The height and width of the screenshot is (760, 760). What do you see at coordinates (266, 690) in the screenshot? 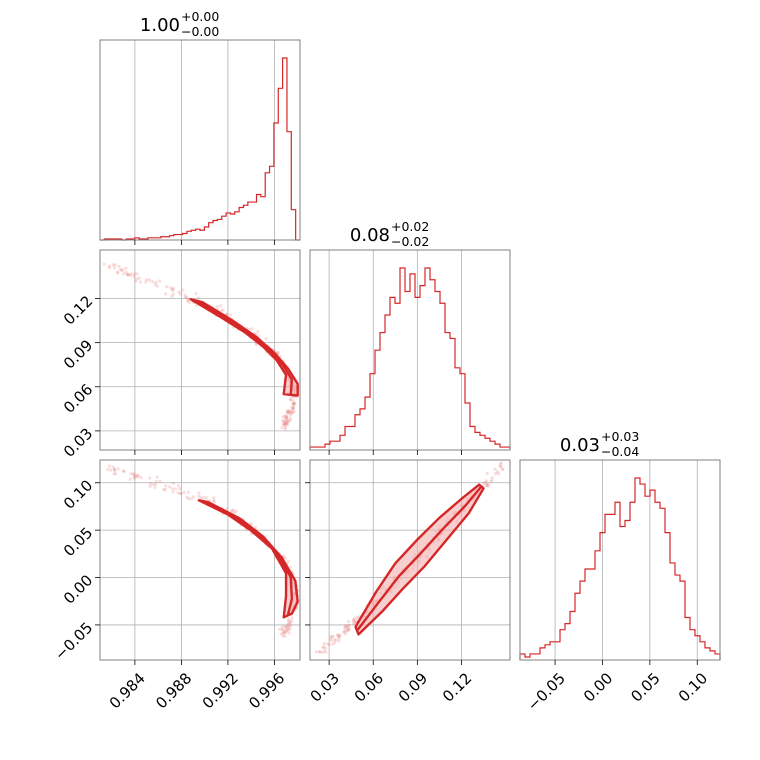
I see `x-tick-label: 0.996` at bounding box center [266, 690].